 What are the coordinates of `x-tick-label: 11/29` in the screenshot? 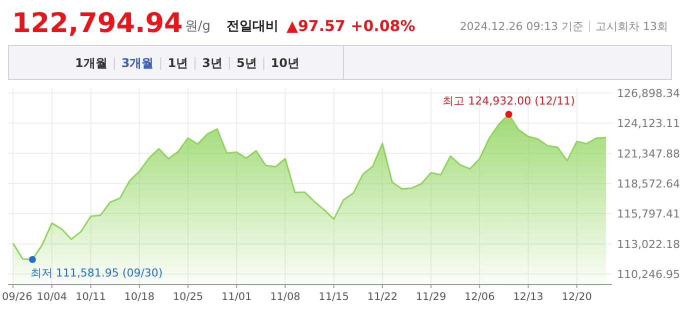 It's located at (431, 297).